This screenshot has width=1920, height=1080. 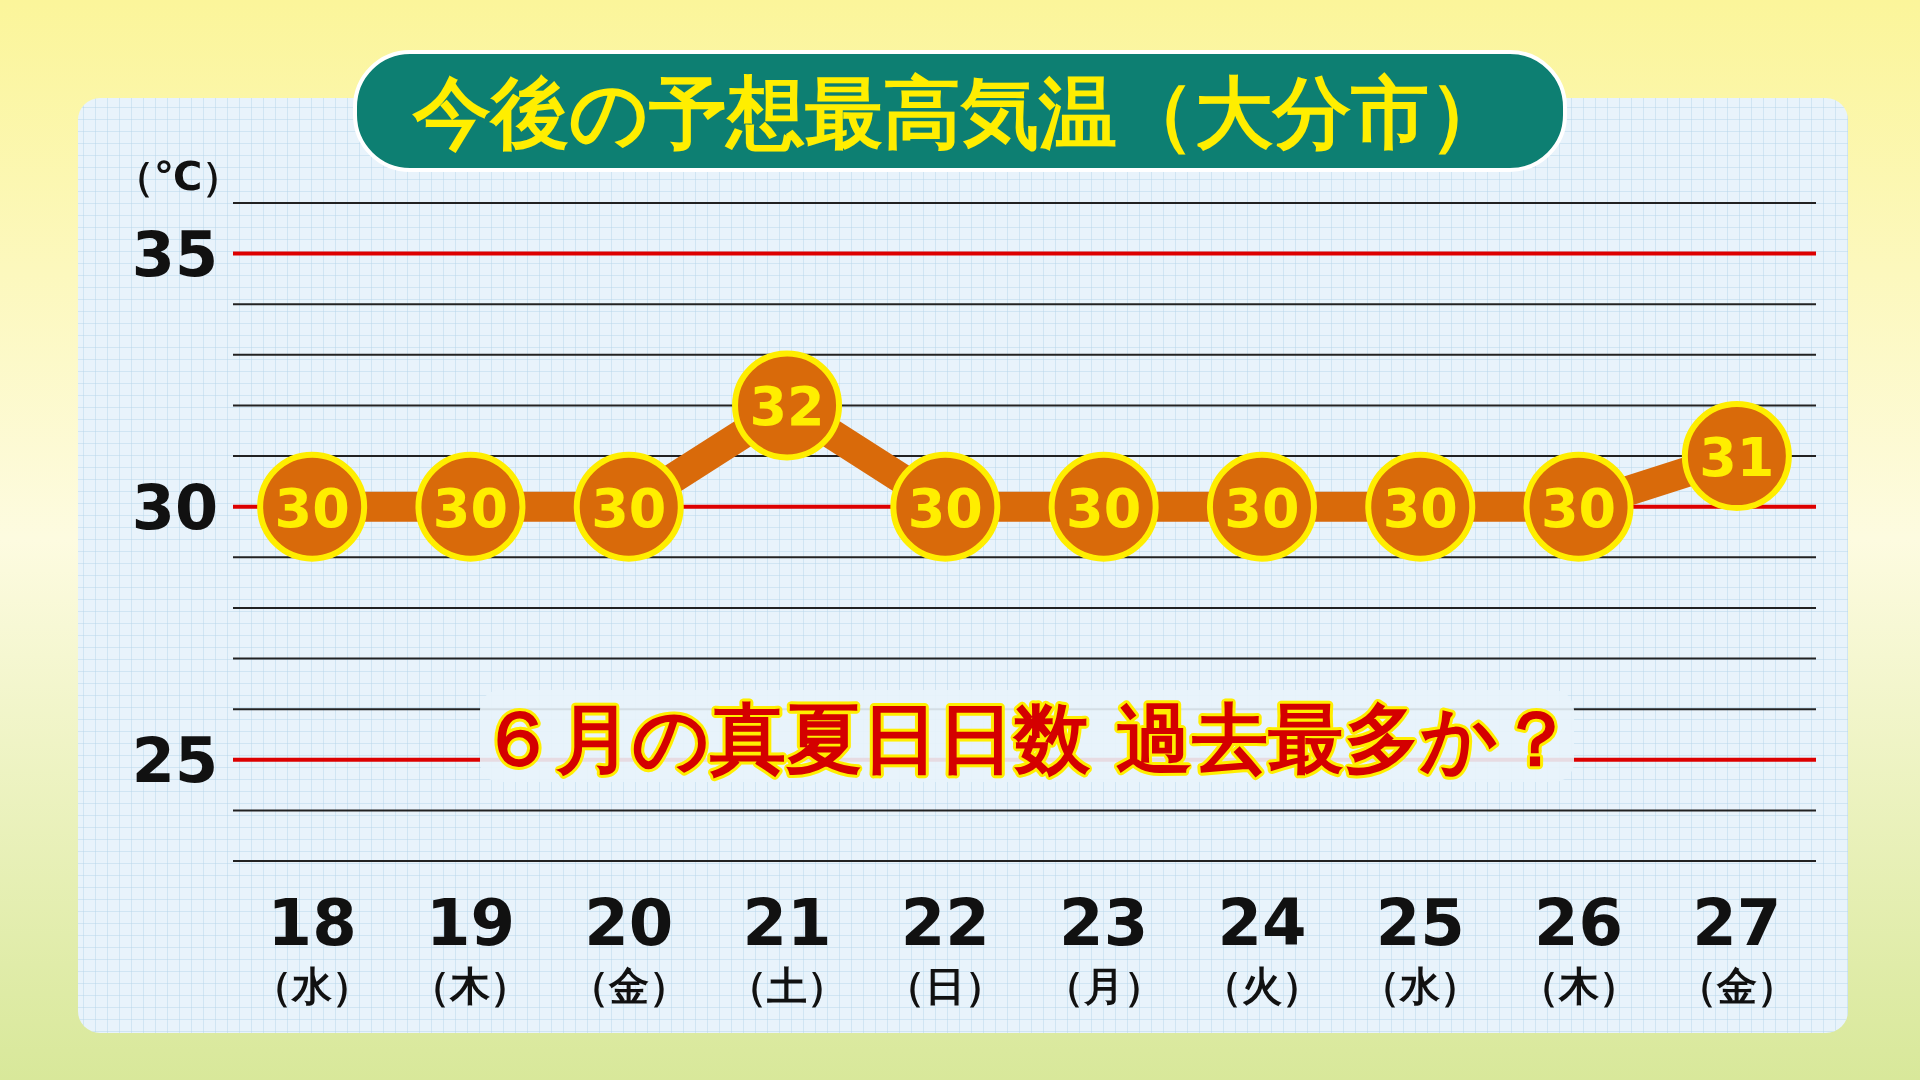 What do you see at coordinates (175, 254) in the screenshot?
I see `y-tick-label: 35` at bounding box center [175, 254].